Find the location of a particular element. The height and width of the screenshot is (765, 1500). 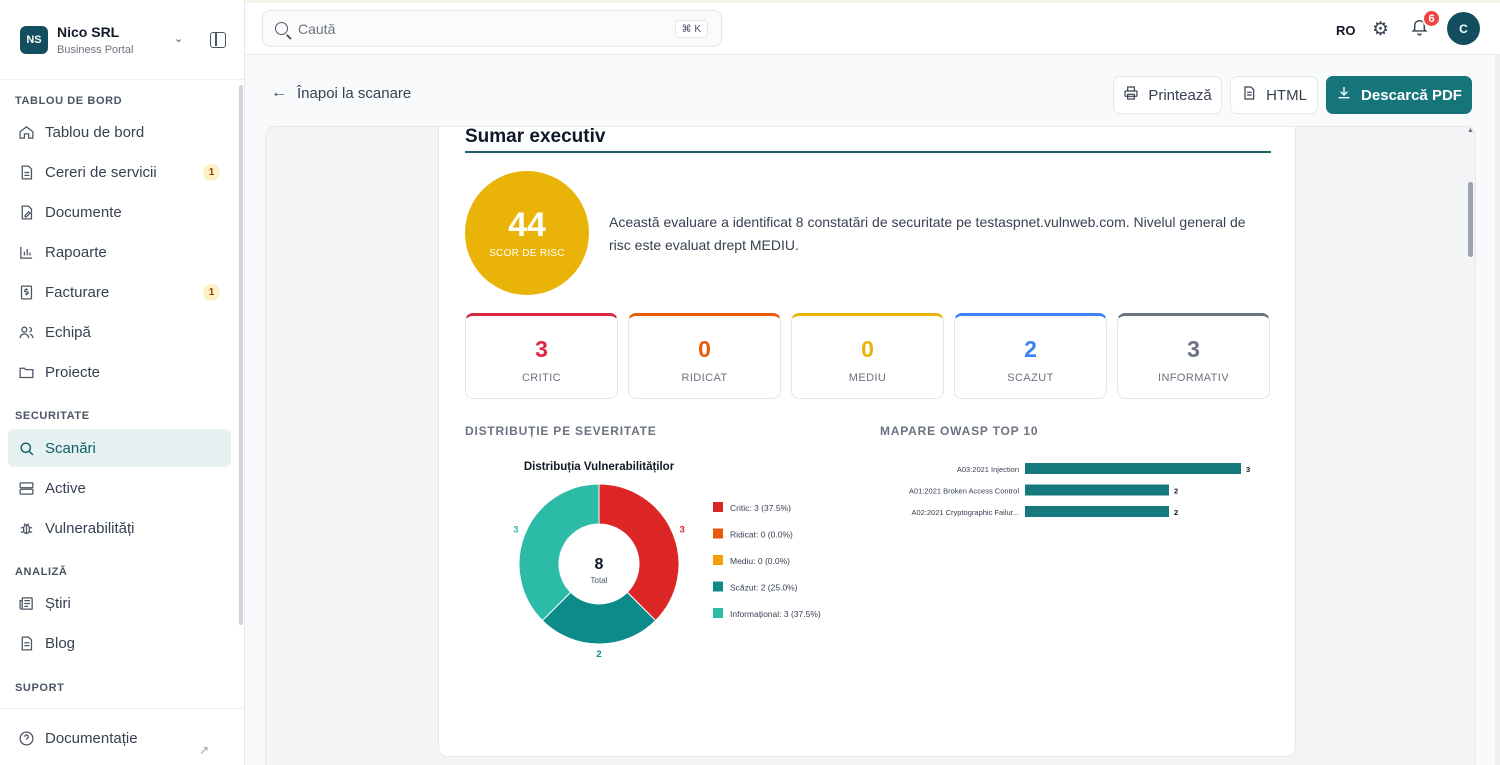

bar-category-label: A01:2021 Broken Access Control is located at coordinates (964, 491).